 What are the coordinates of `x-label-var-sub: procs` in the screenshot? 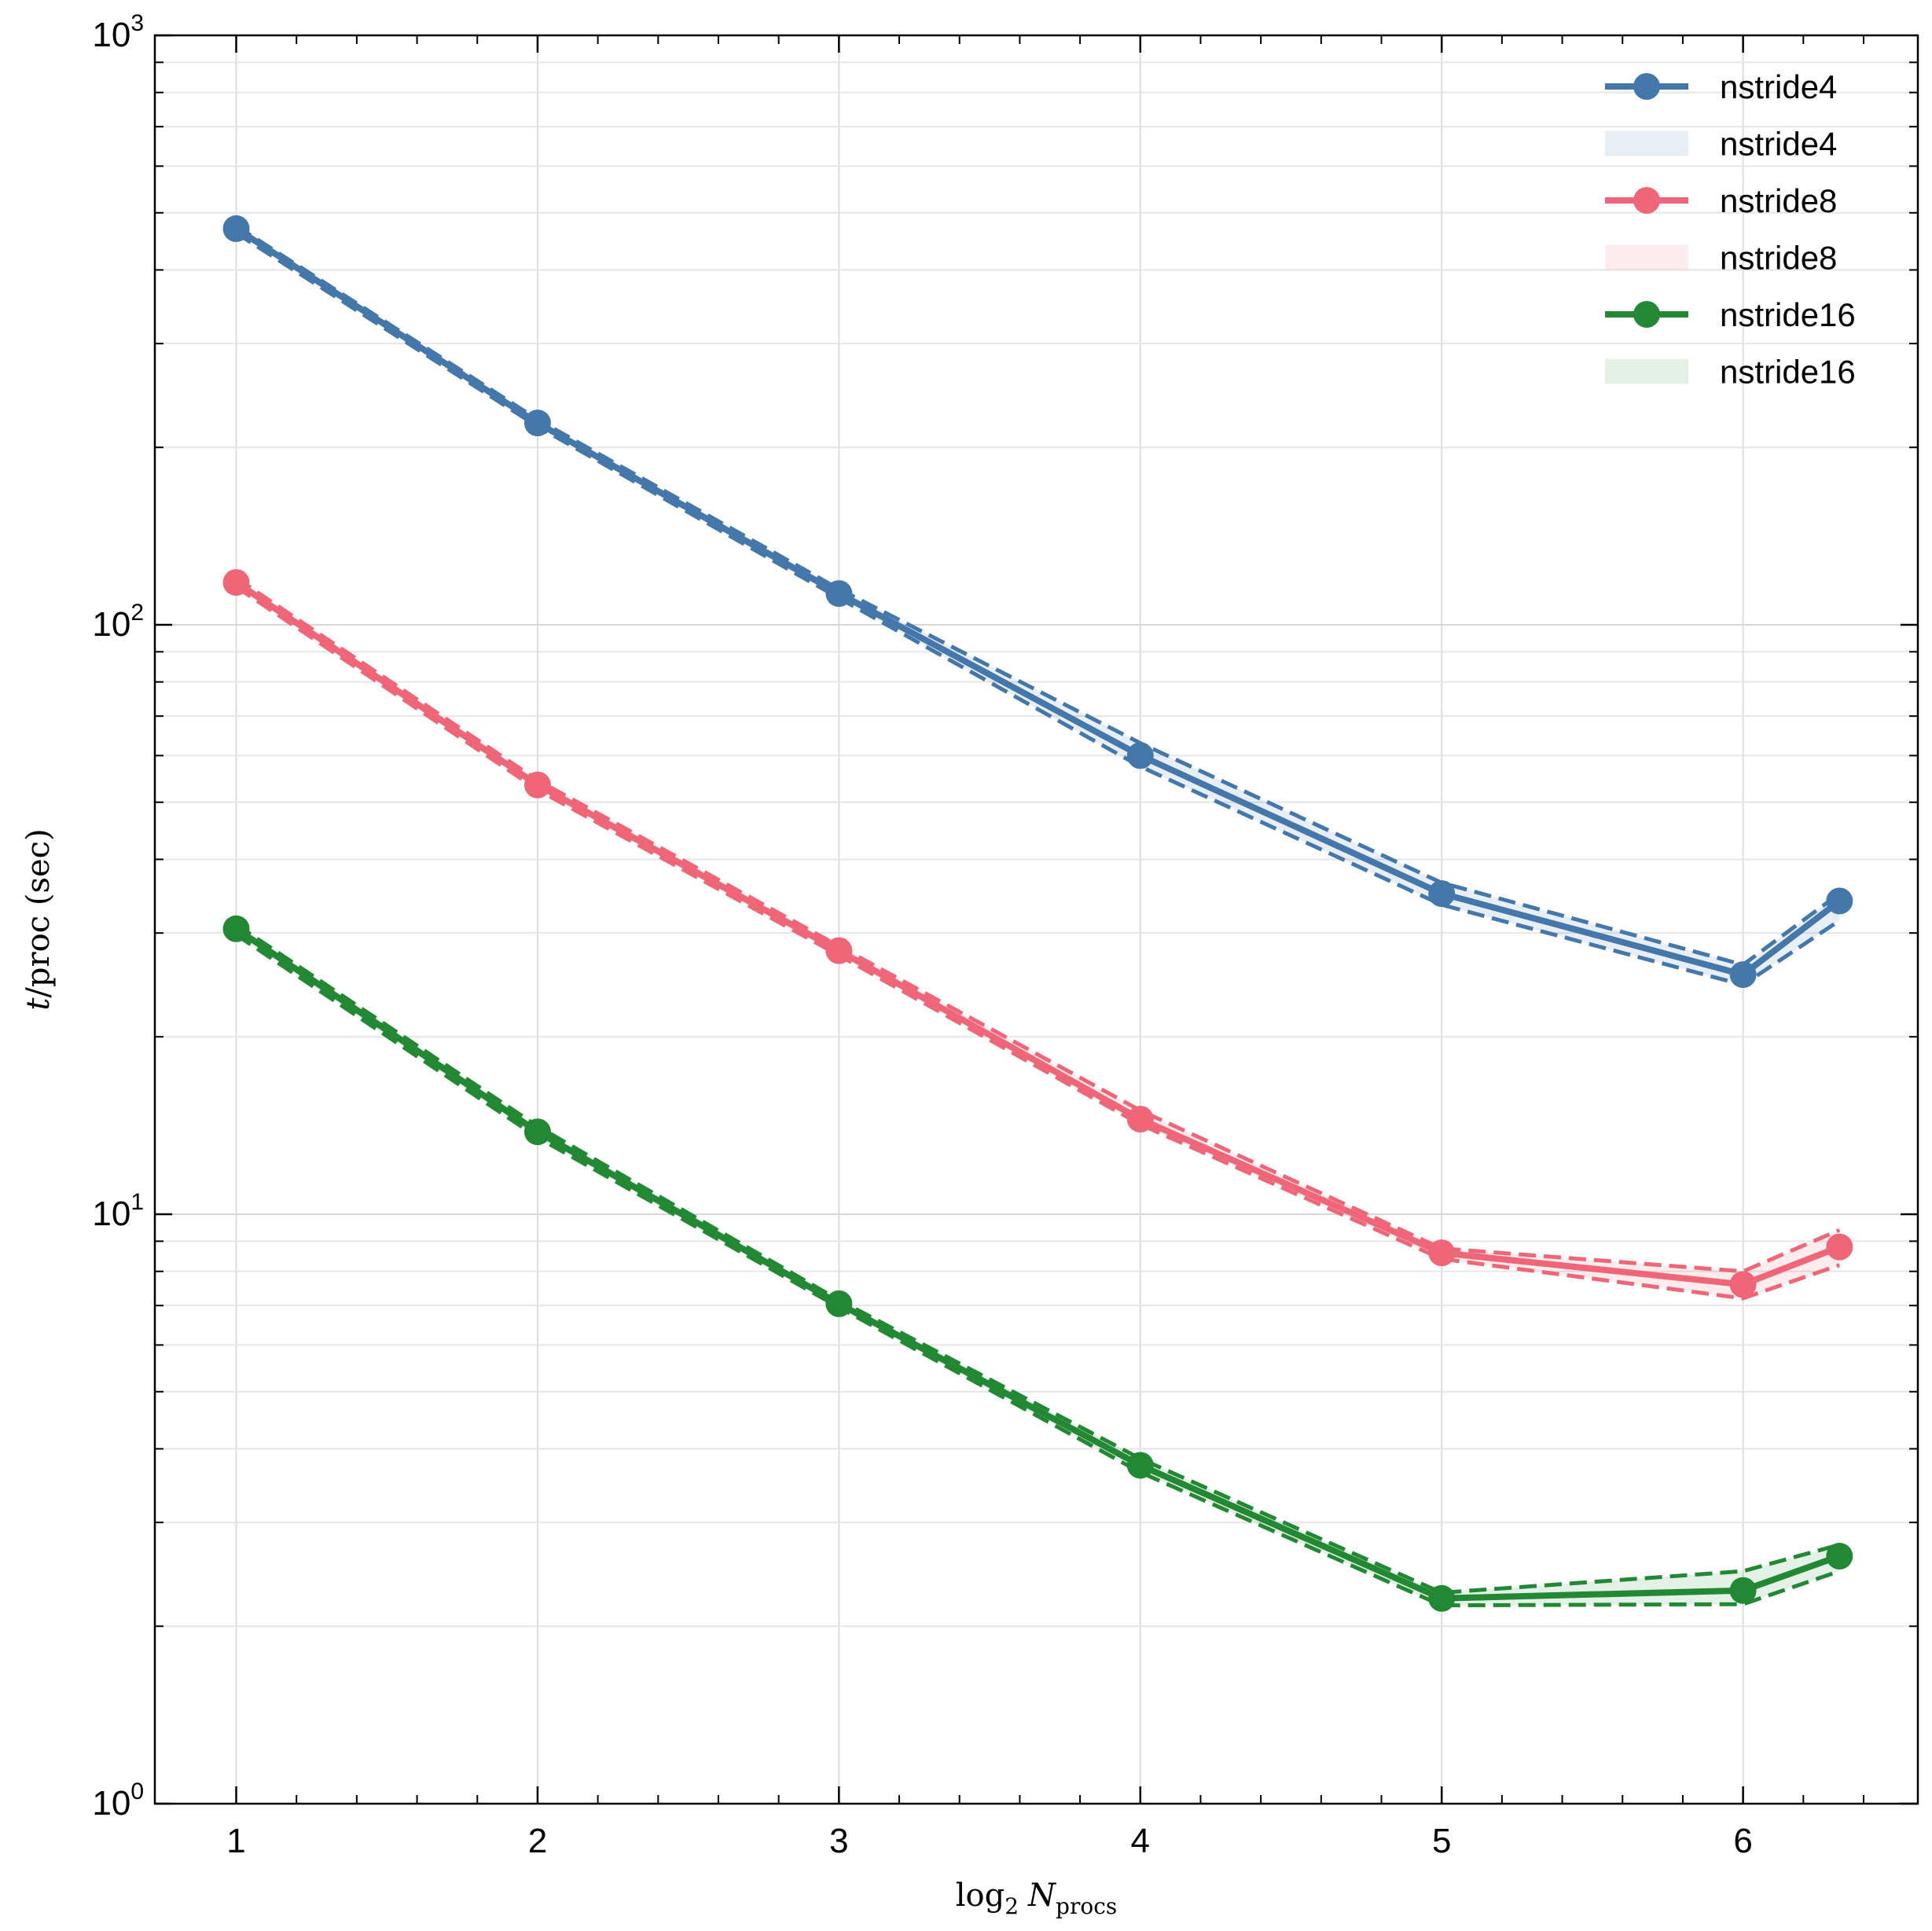 It's located at (1086, 1906).